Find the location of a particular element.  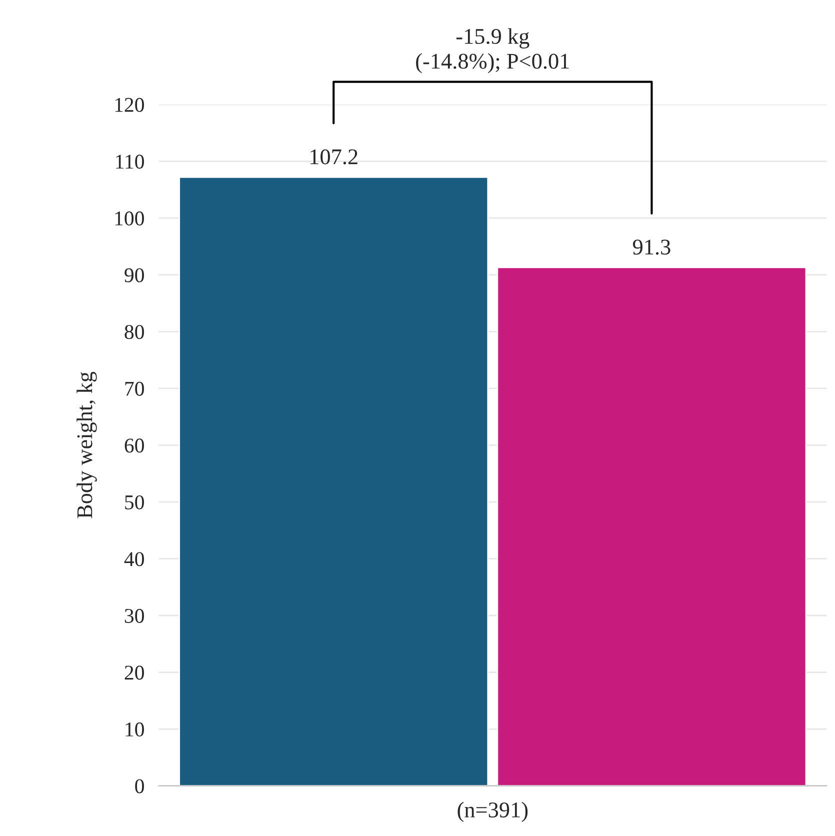

y-tick-label: 50 is located at coordinates (134, 502).